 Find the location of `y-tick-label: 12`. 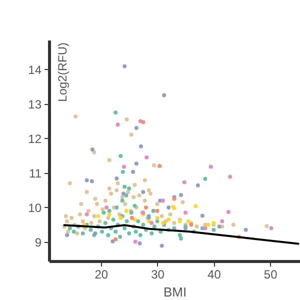

y-tick-label: 12 is located at coordinates (35, 139).